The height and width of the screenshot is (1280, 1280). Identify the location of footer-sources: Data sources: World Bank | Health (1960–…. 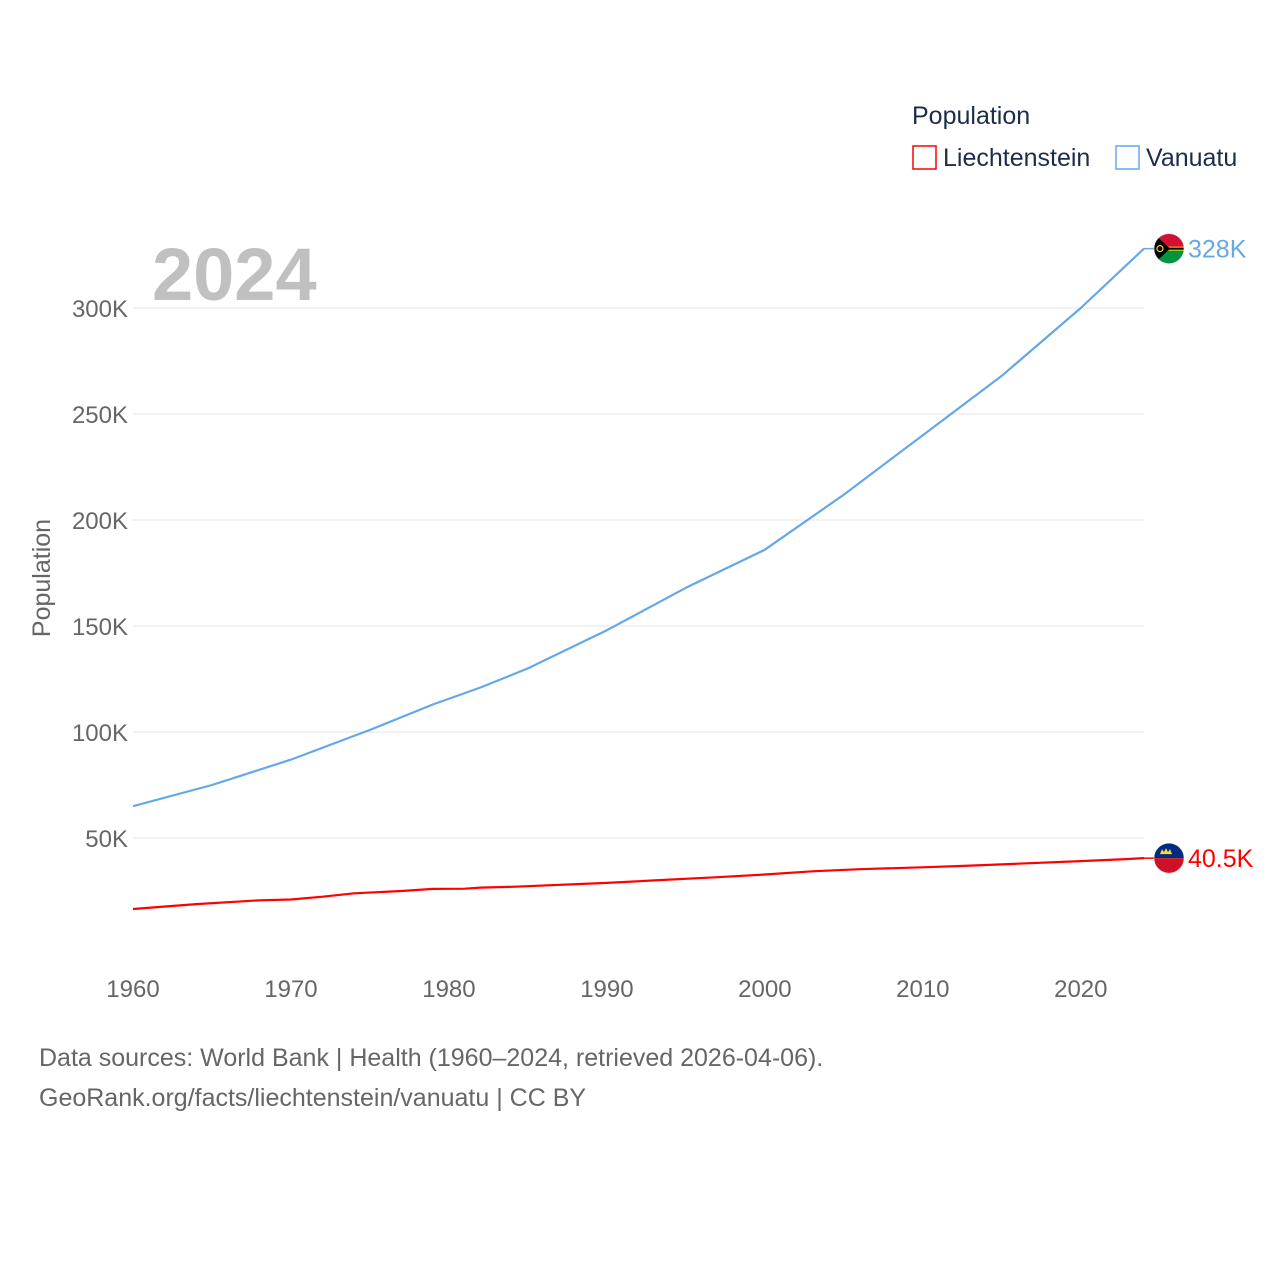
(431, 1058).